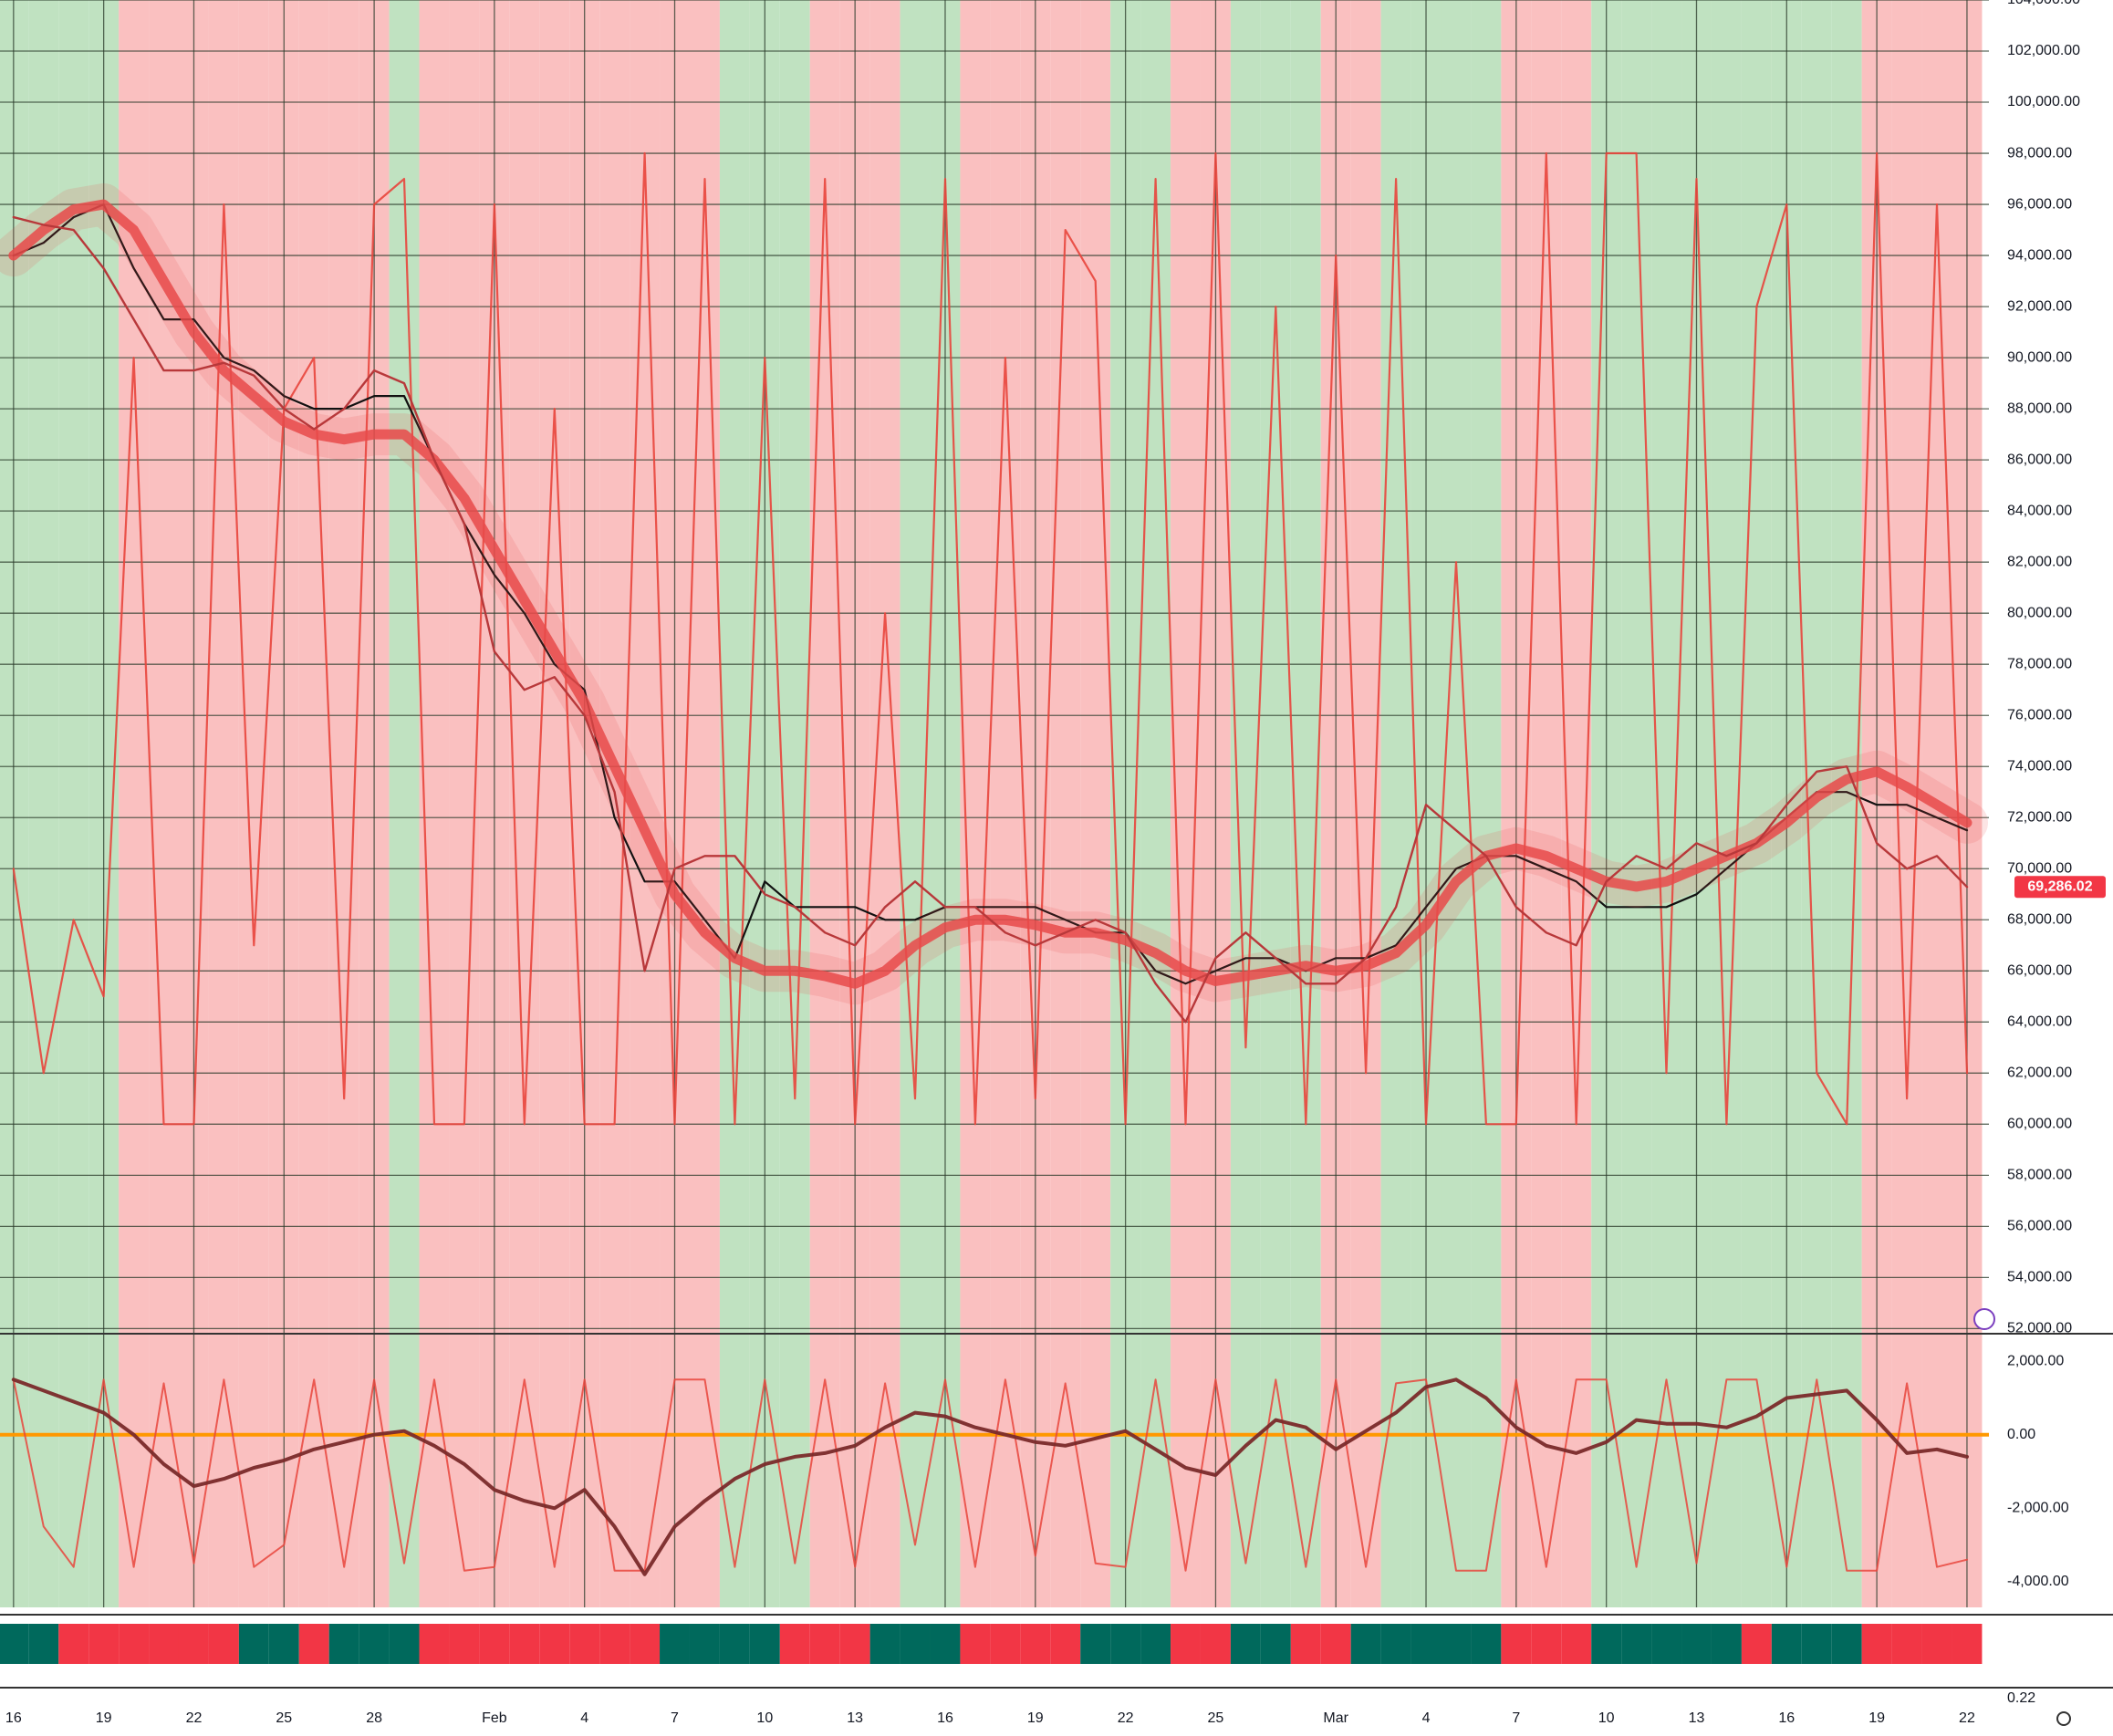 Image resolution: width=2113 pixels, height=1736 pixels. I want to click on y-tick-label: 60,000.00, so click(2040, 1124).